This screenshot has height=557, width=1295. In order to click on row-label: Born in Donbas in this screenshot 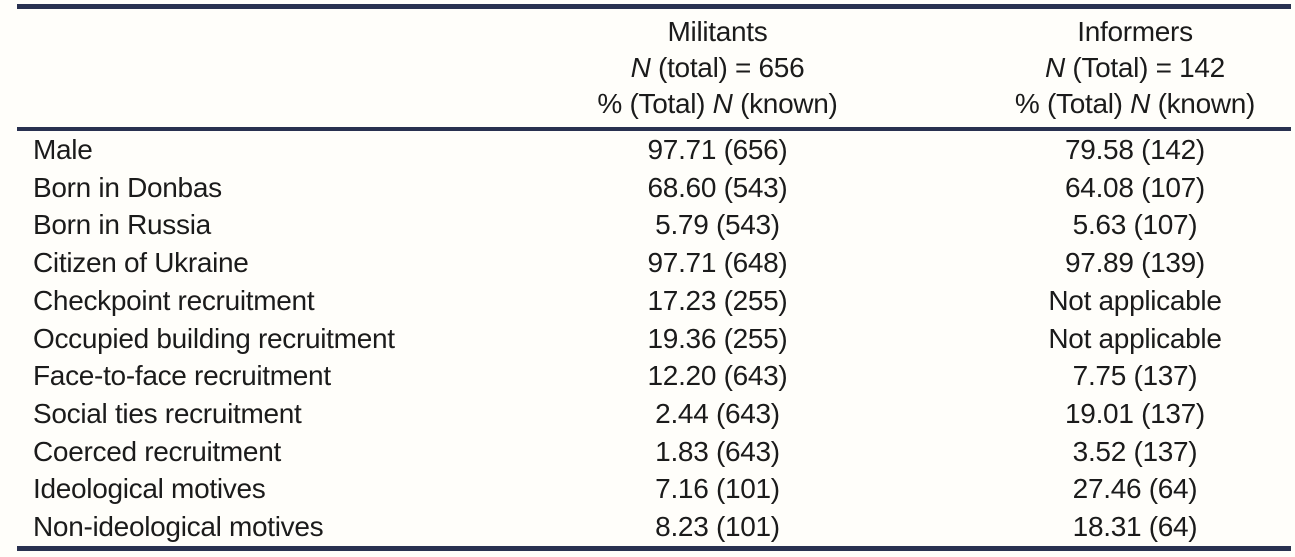, I will do `click(127, 187)`.